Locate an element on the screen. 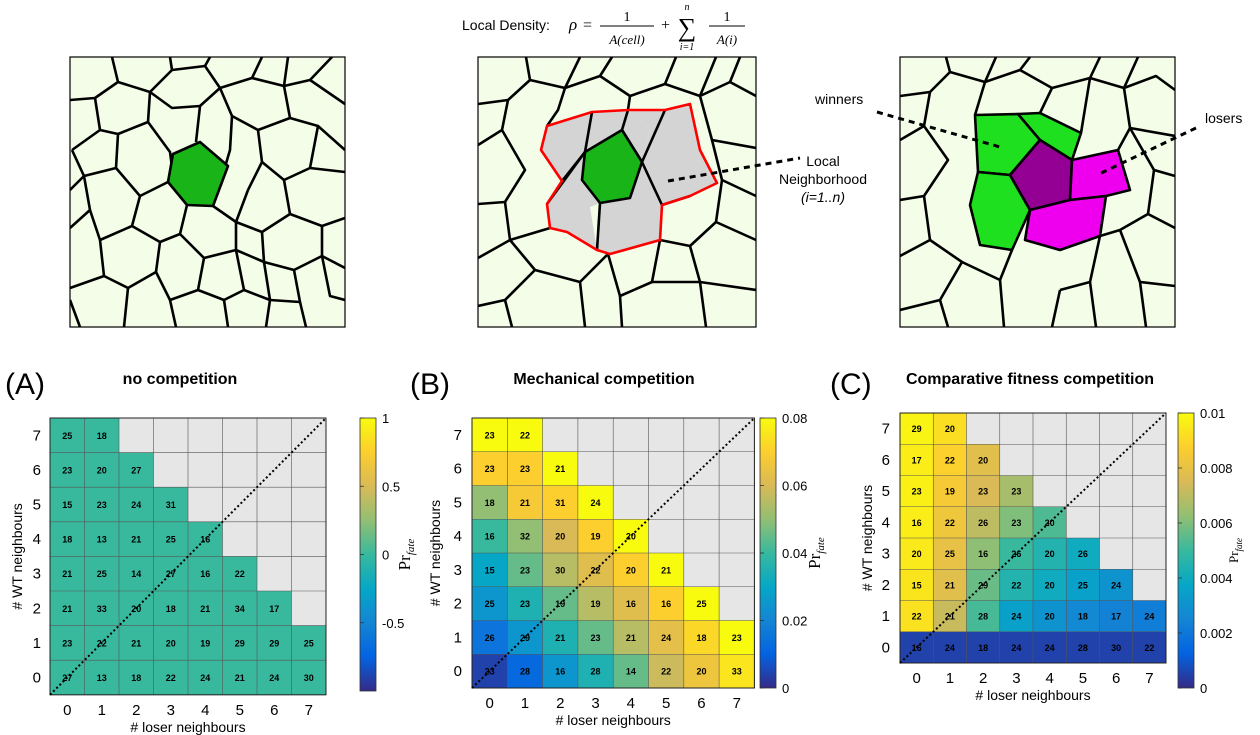 This screenshot has height=735, width=1260. diagonal-line is located at coordinates (188, 556).